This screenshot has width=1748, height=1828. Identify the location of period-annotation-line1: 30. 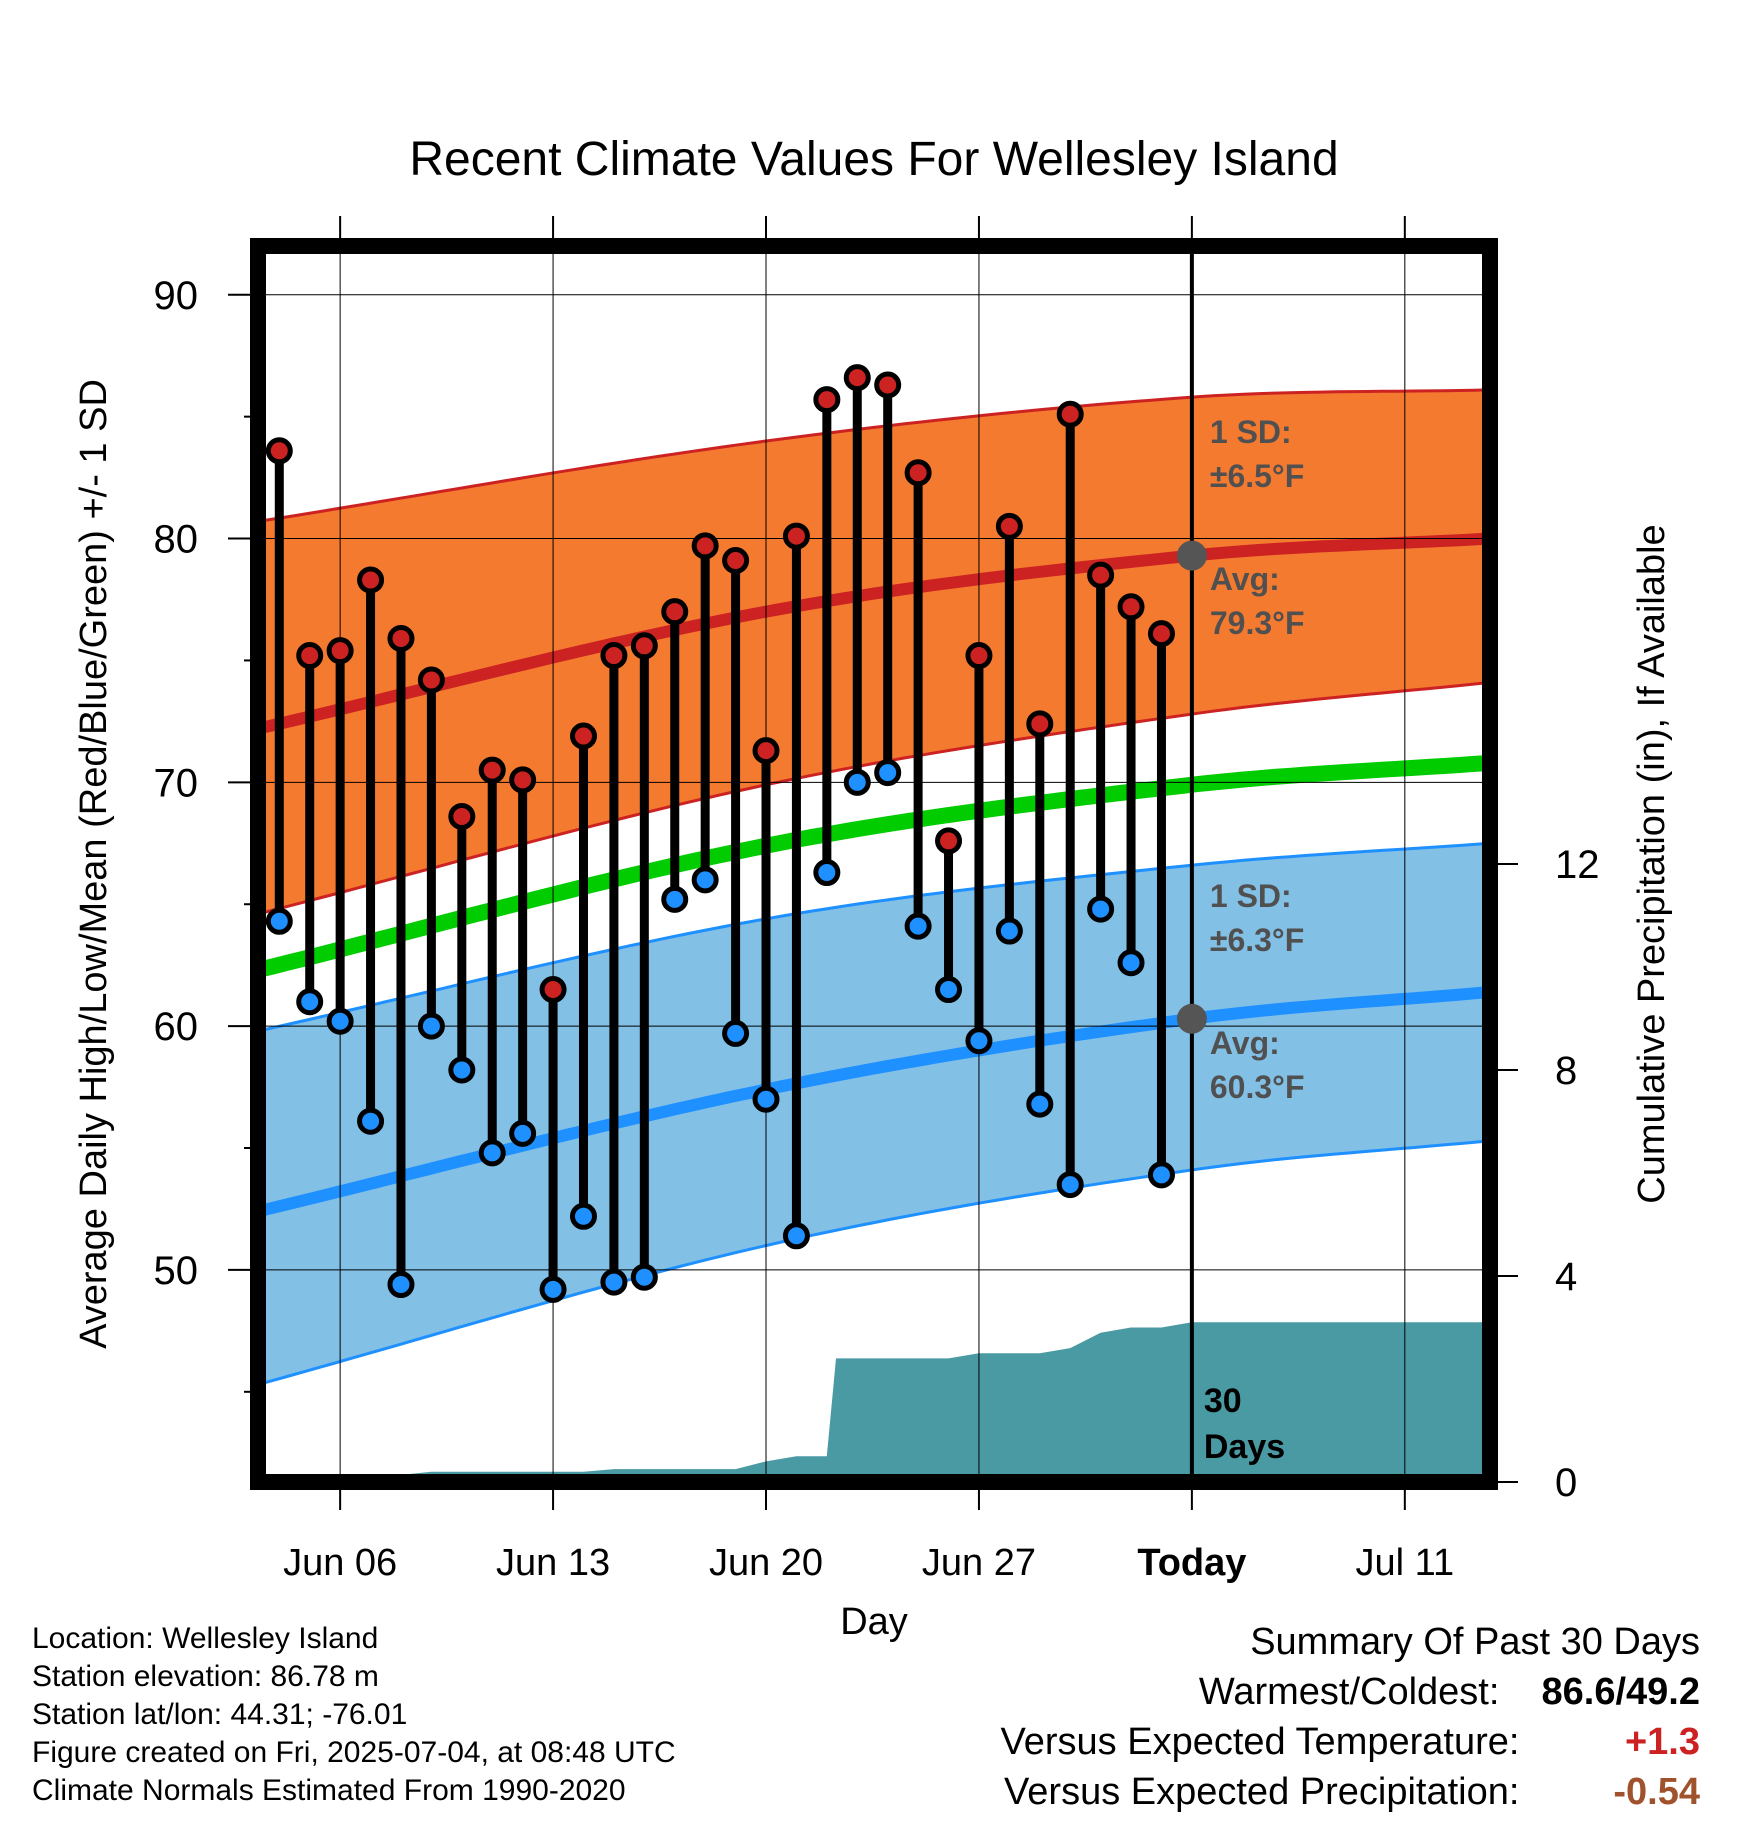
(1223, 1401).